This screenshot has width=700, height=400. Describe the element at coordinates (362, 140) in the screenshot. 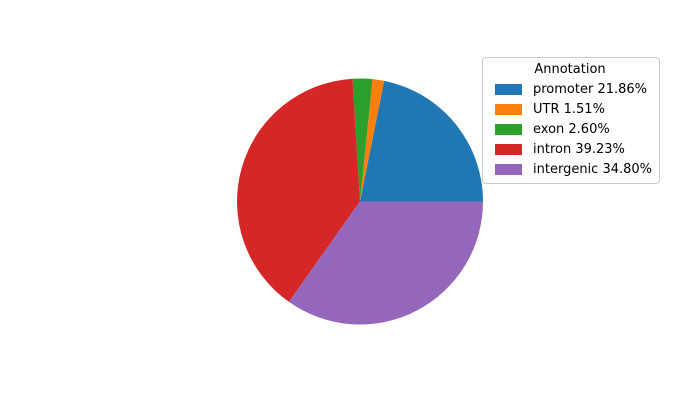

I see `pie-slice-exon` at that location.